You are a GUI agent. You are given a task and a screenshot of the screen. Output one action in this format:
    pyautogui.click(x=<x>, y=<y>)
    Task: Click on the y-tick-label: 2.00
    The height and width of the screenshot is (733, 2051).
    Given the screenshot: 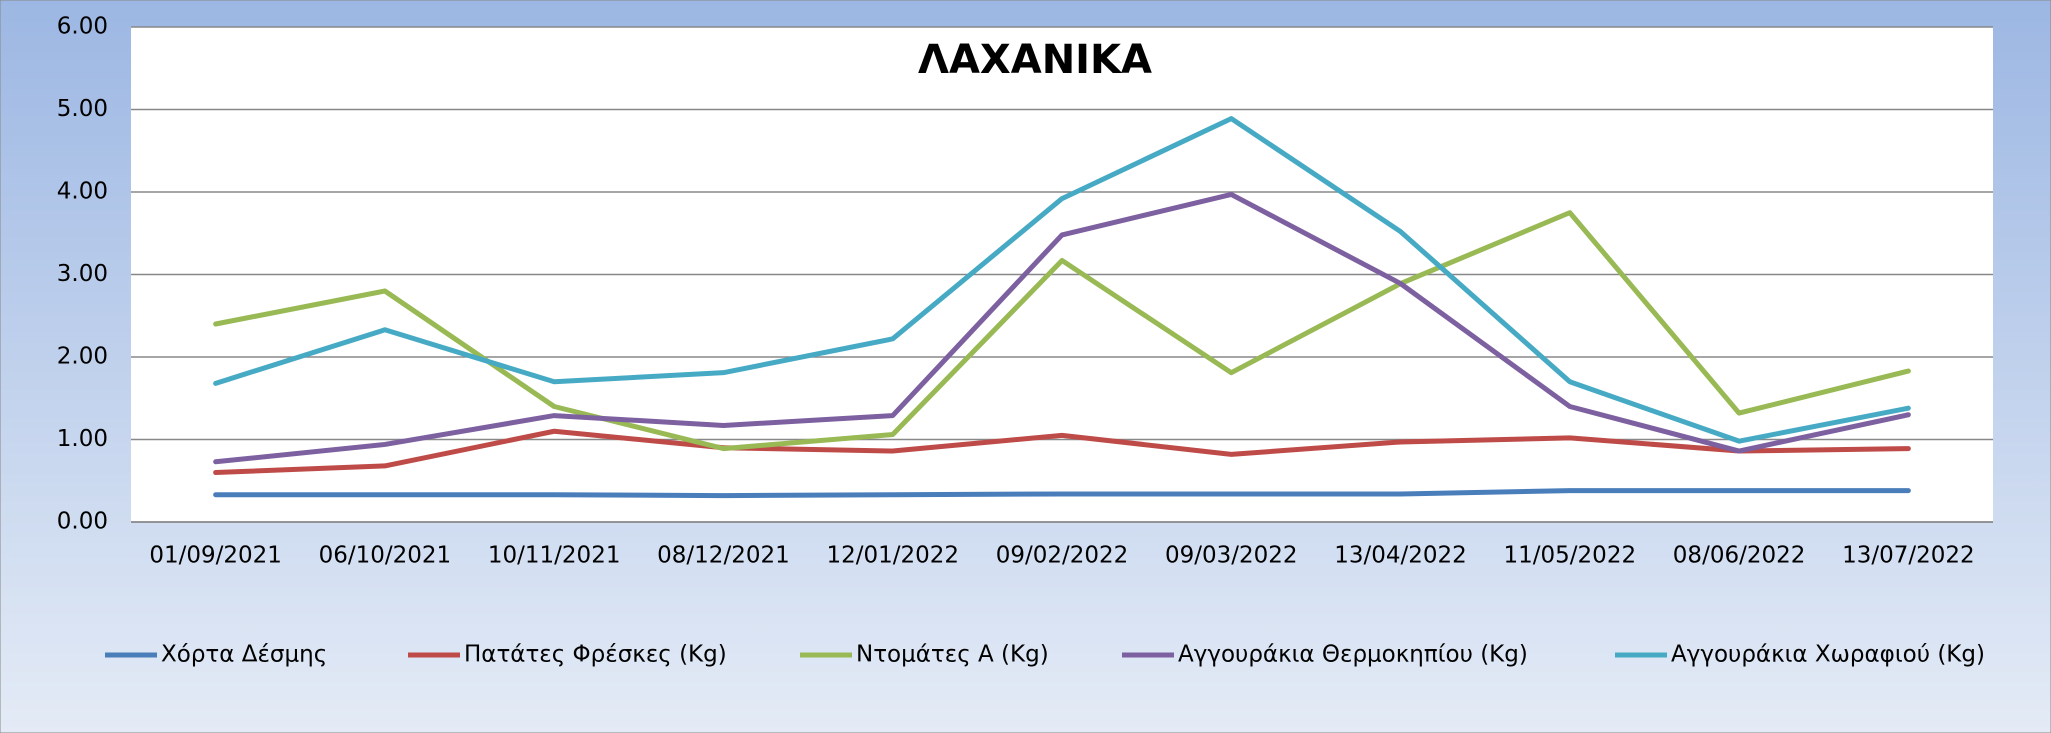 What is the action you would take?
    pyautogui.click(x=82, y=357)
    